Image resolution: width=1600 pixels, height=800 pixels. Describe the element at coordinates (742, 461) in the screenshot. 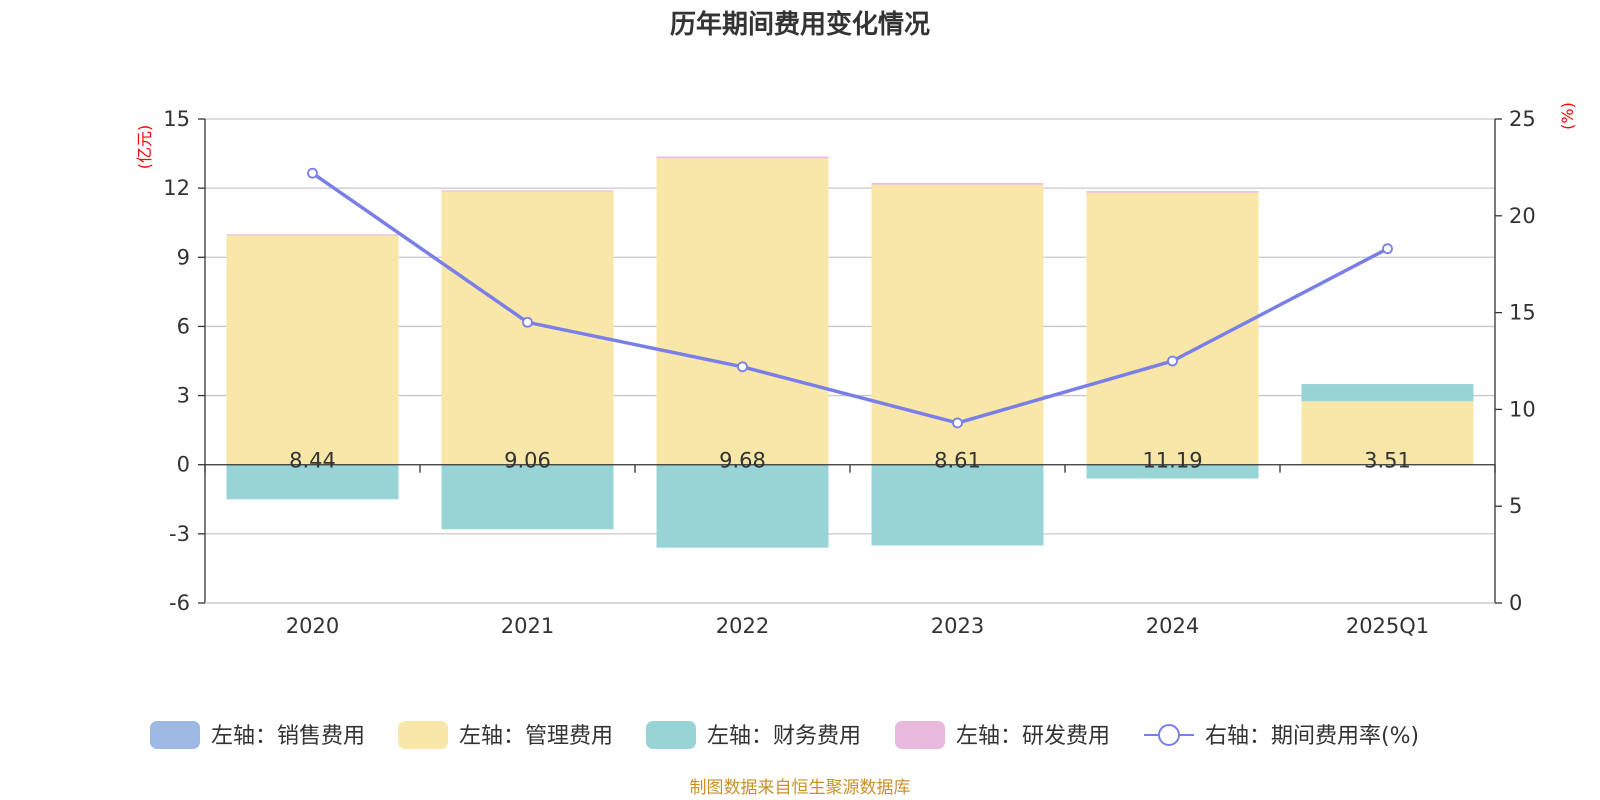

I see `bar-total-label: 9.68` at that location.